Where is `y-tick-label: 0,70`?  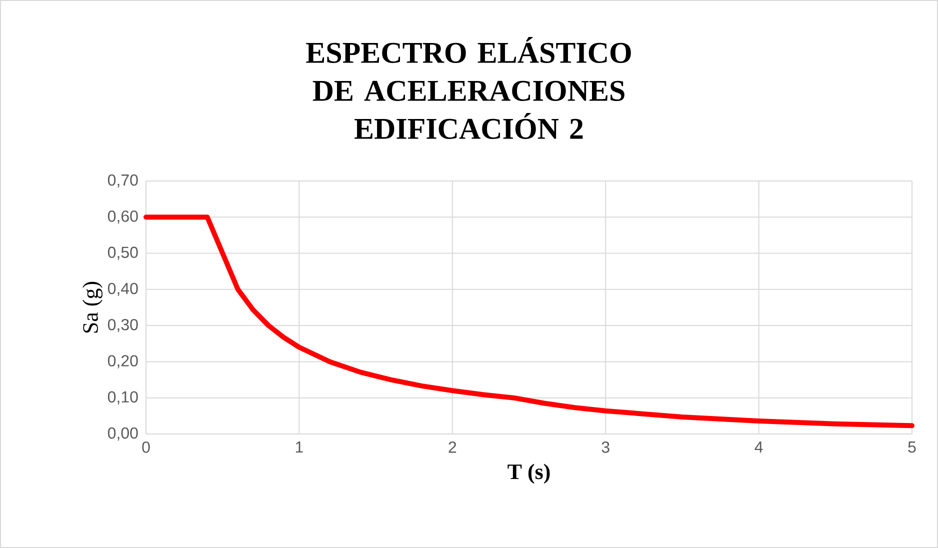
y-tick-label: 0,70 is located at coordinates (123, 181).